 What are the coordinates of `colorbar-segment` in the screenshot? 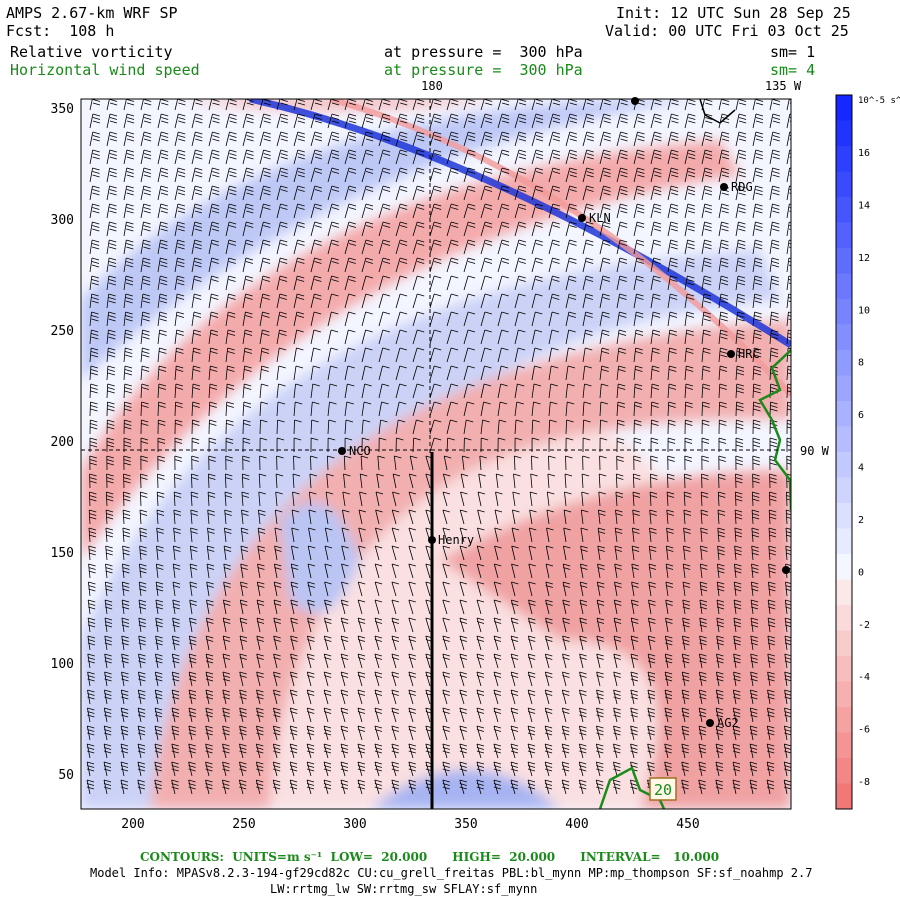 It's located at (844, 618).